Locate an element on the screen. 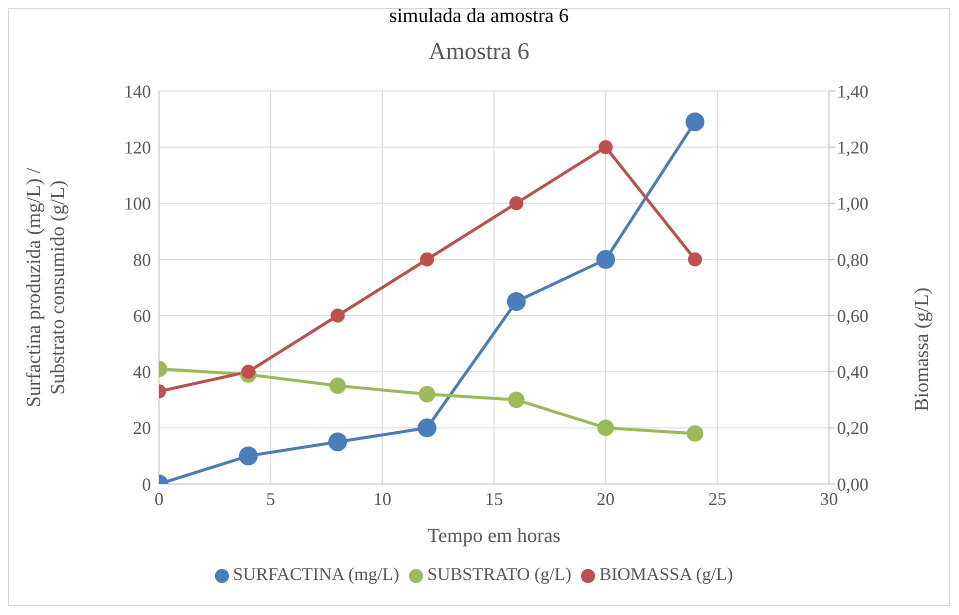  x-tick-label: 30 is located at coordinates (829, 498).